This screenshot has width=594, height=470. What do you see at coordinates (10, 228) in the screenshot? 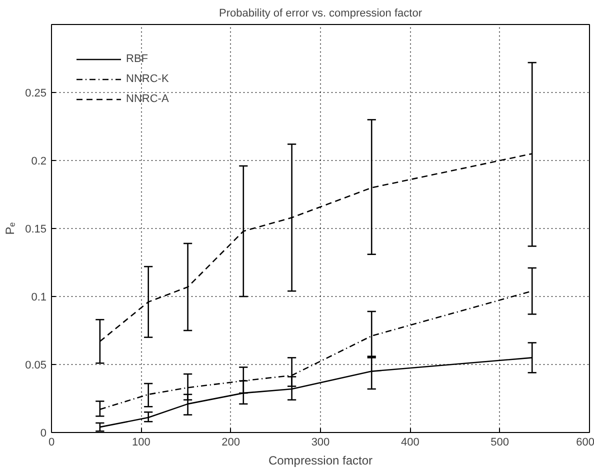
I see `y-axis-title: Pₑ` at bounding box center [10, 228].